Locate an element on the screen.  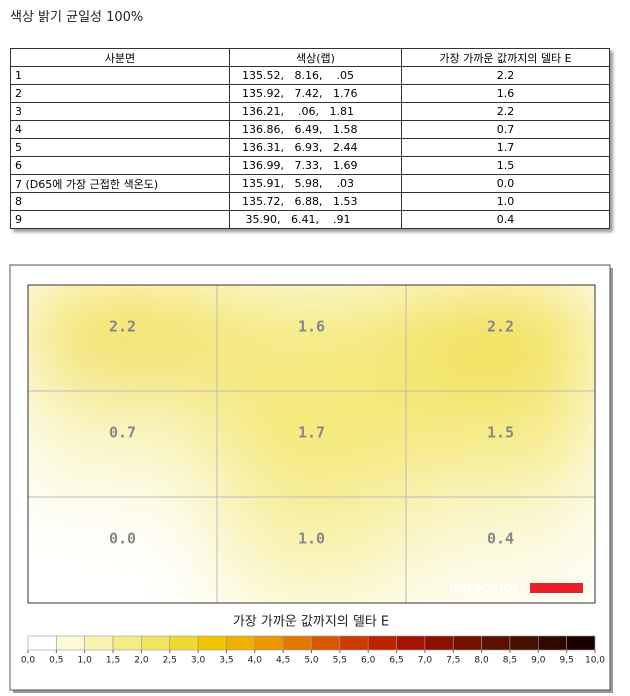
cell-label: 0.0 is located at coordinates (122, 539).